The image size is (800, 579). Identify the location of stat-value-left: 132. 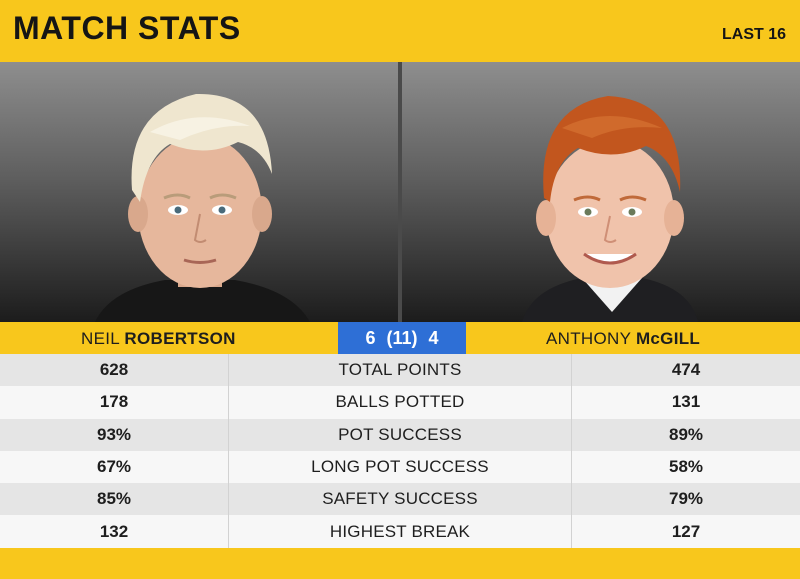
(114, 531).